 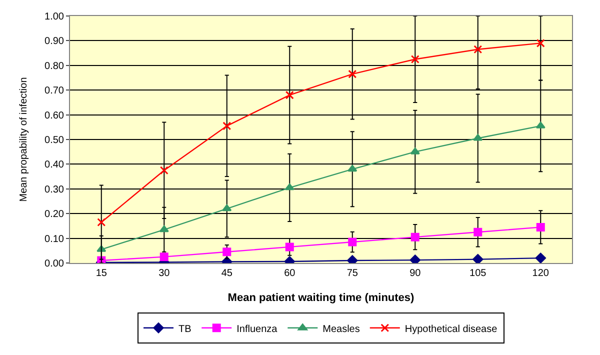 I want to click on x-tick-label: 30, so click(x=164, y=273).